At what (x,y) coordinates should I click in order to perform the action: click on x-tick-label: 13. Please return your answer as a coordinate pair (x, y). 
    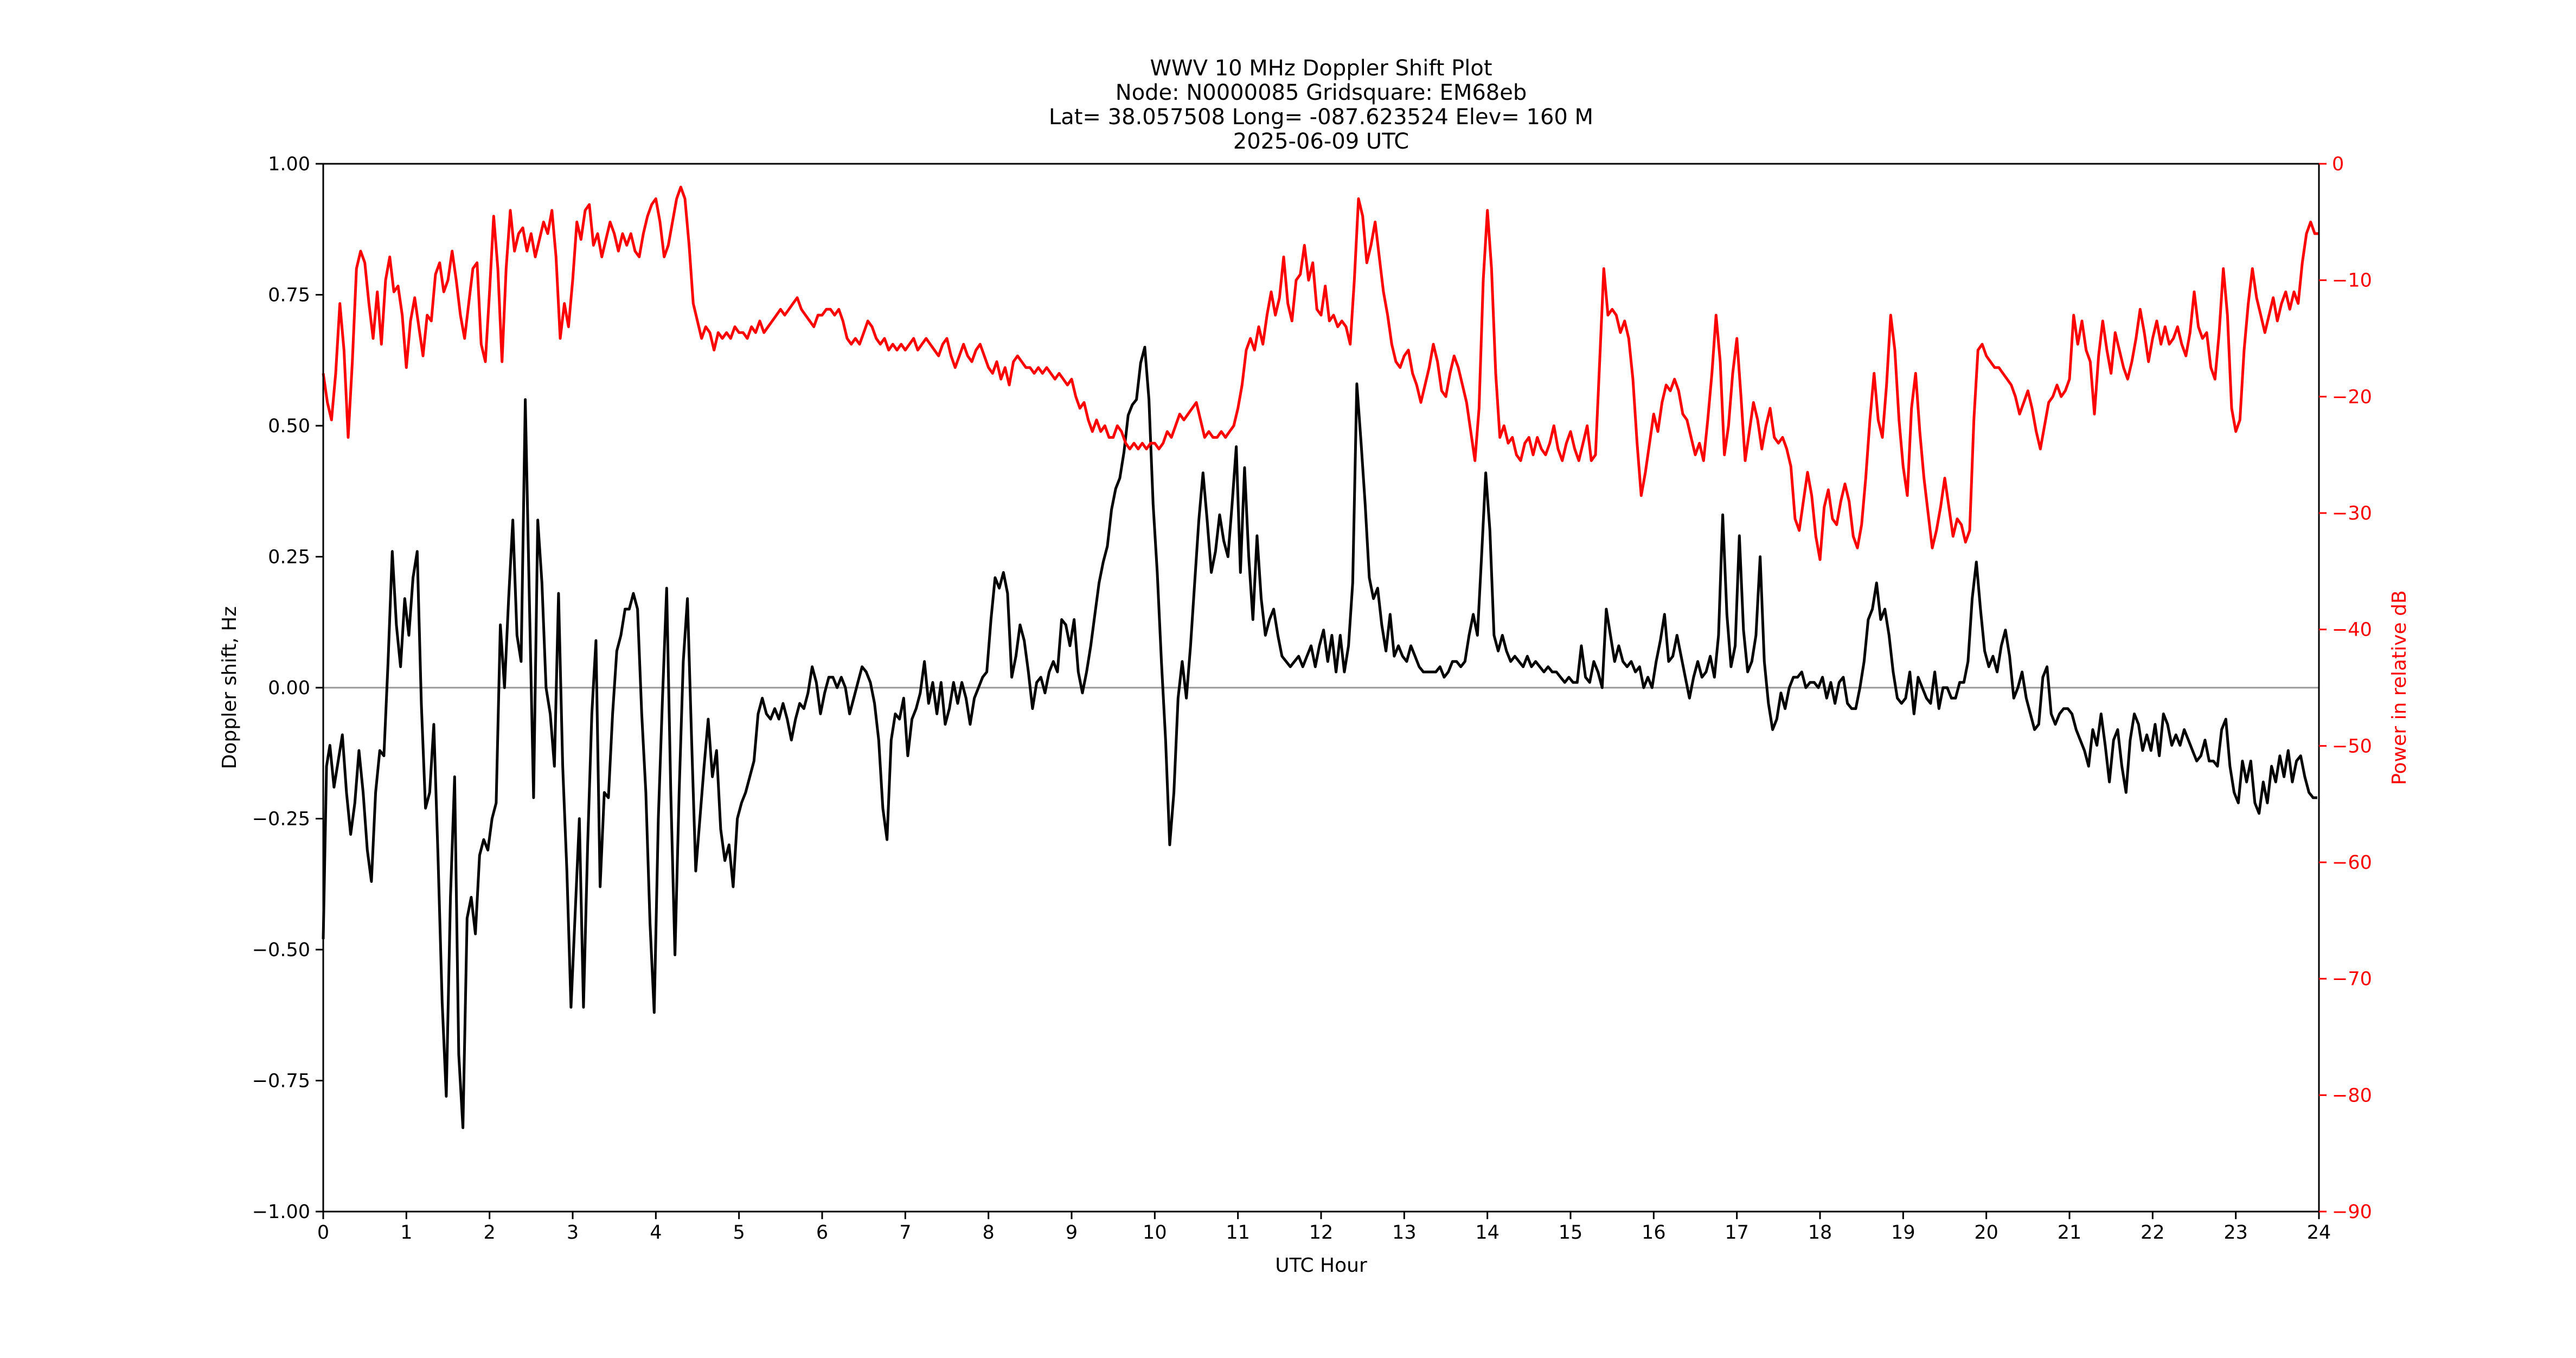
    Looking at the image, I should click on (1404, 1233).